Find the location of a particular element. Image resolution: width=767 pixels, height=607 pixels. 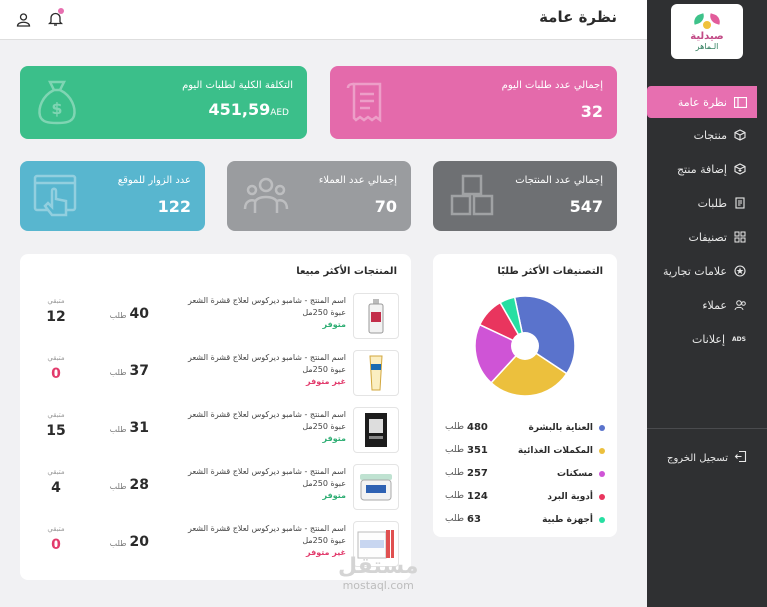

sidebar-item-label: إضافة منتج is located at coordinates (701, 169).